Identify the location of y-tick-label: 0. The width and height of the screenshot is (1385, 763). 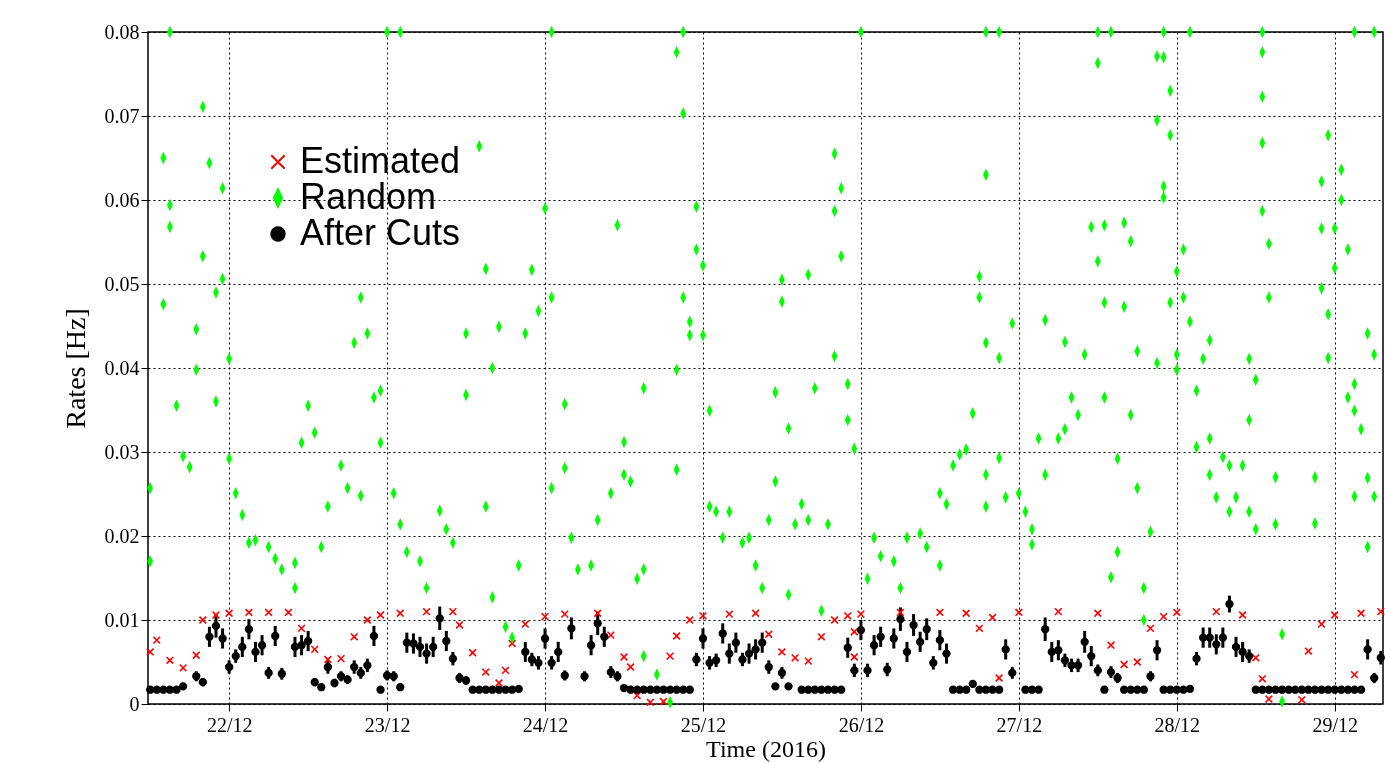
(134, 703).